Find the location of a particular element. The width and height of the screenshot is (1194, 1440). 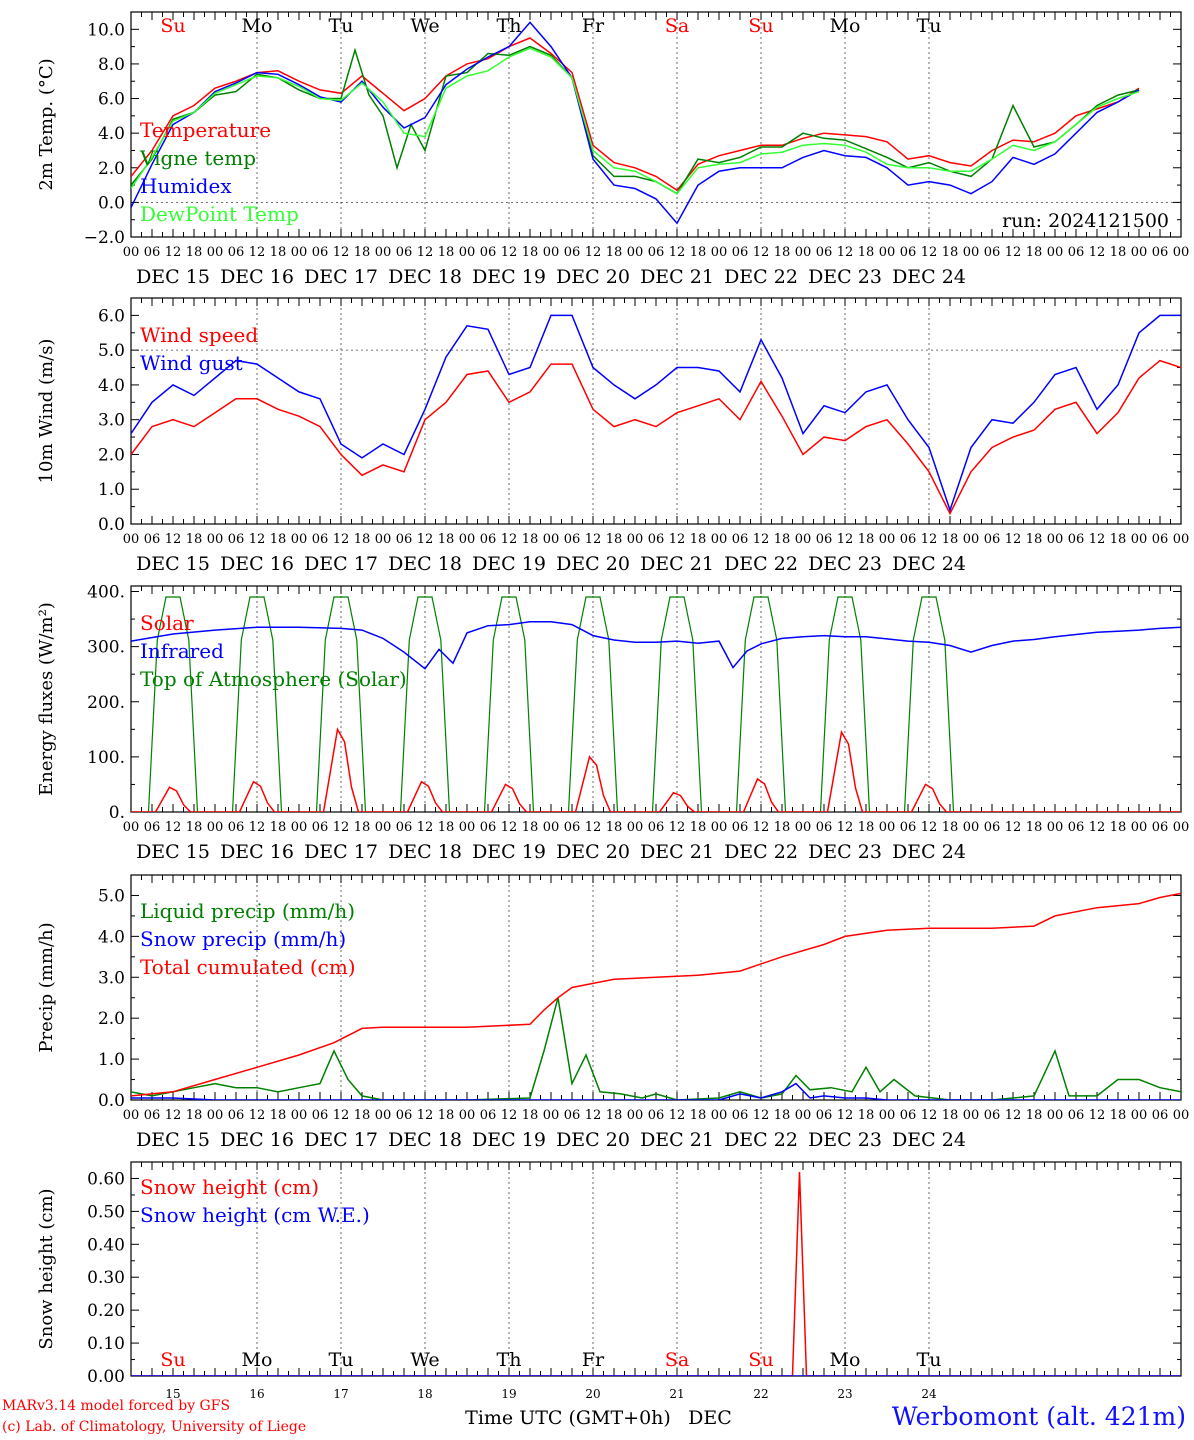

y-tick-label: 10.0 is located at coordinates (106, 30).